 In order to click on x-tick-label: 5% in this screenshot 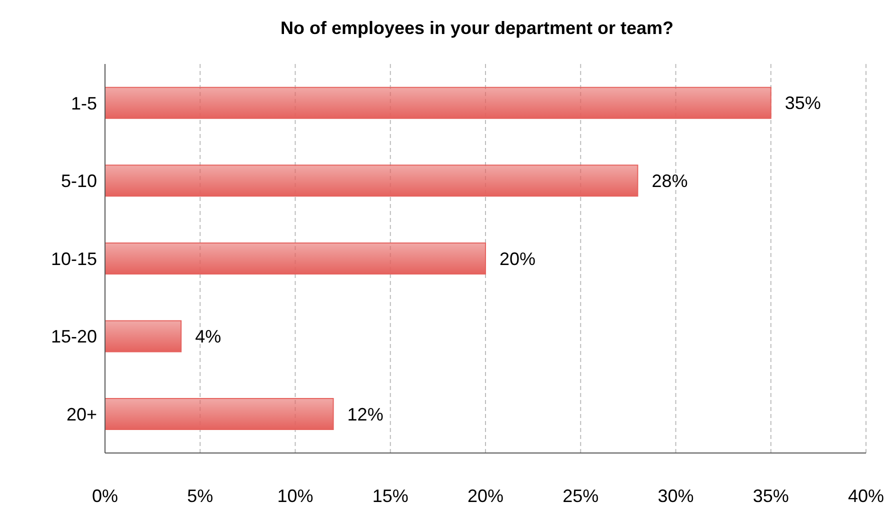, I will do `click(200, 496)`.